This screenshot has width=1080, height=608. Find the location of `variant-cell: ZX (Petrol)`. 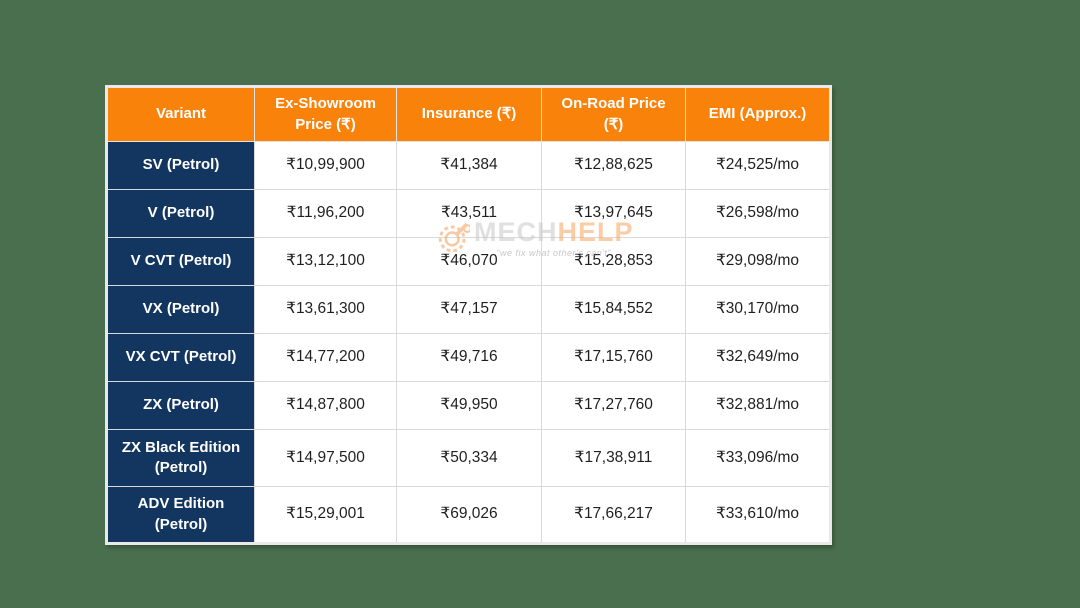

variant-cell: ZX (Petrol) is located at coordinates (180, 405).